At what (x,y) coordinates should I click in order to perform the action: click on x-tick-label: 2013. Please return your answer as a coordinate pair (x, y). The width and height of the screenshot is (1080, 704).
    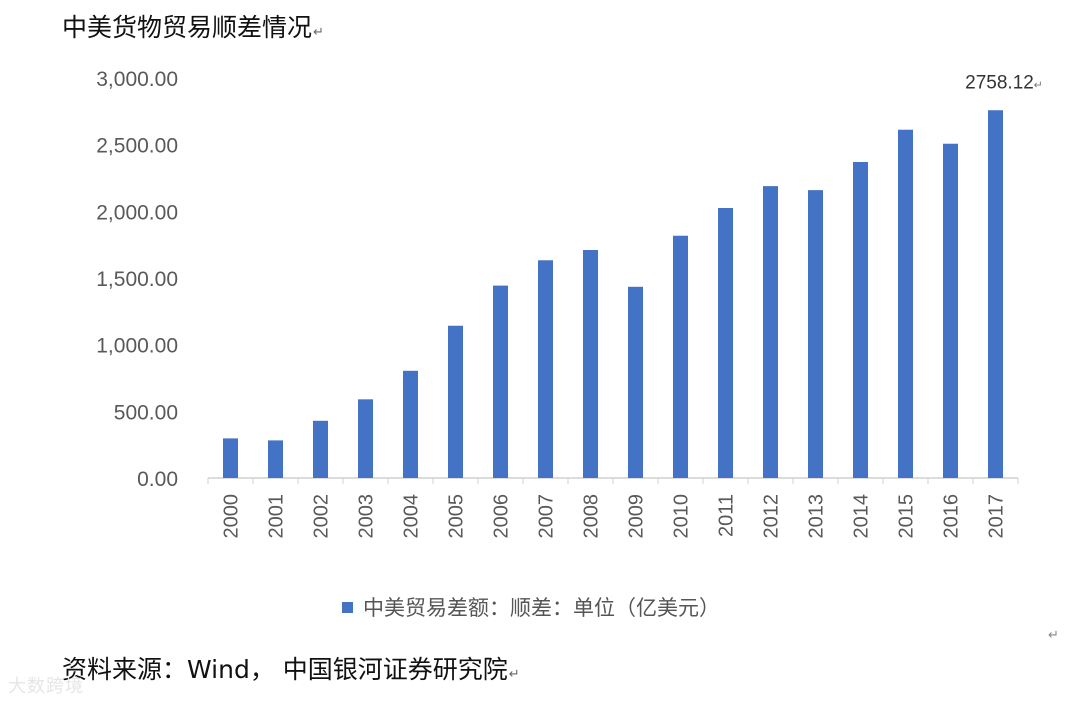
    Looking at the image, I should click on (817, 516).